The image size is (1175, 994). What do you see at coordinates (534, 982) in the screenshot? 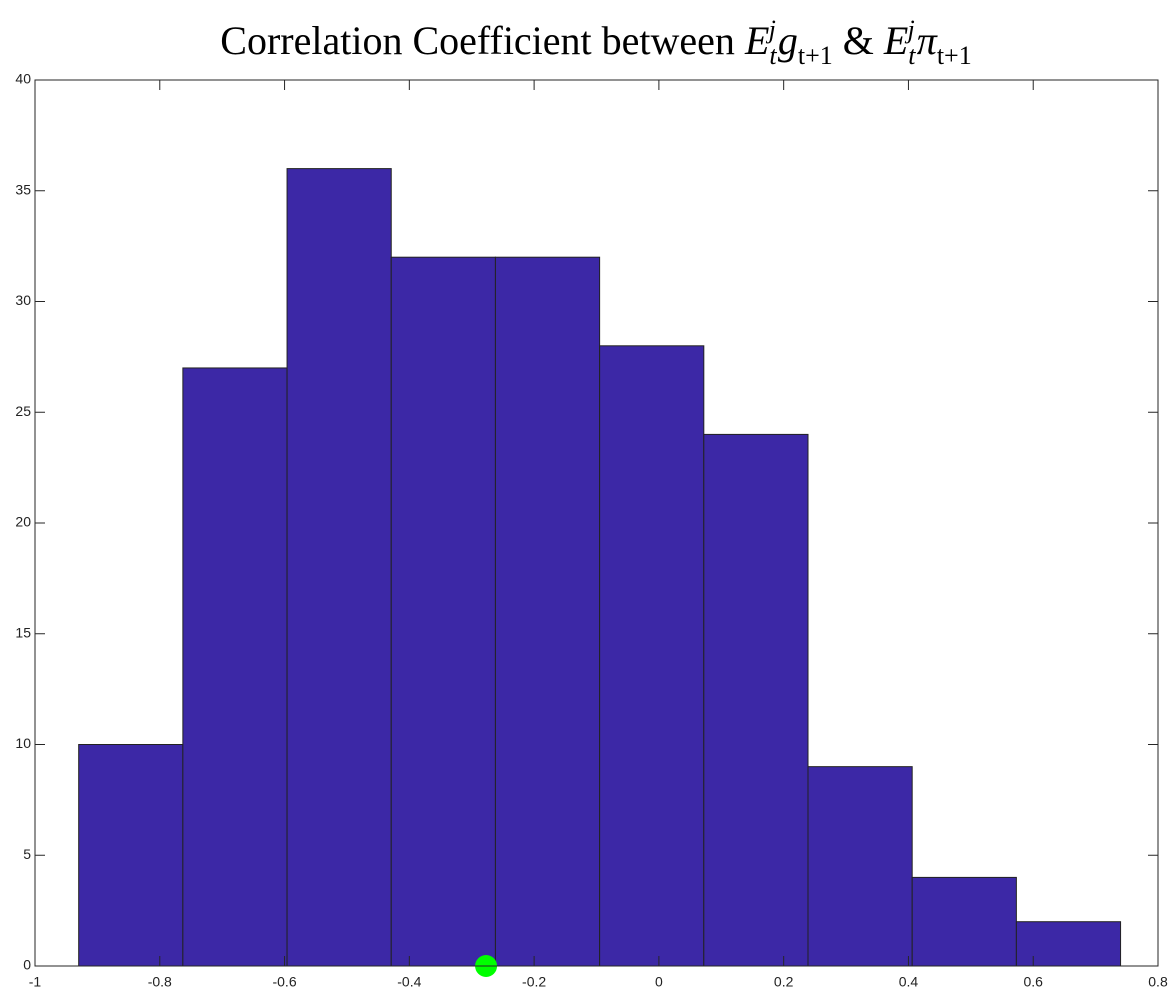
I see `x-tick-label: -0.2` at bounding box center [534, 982].